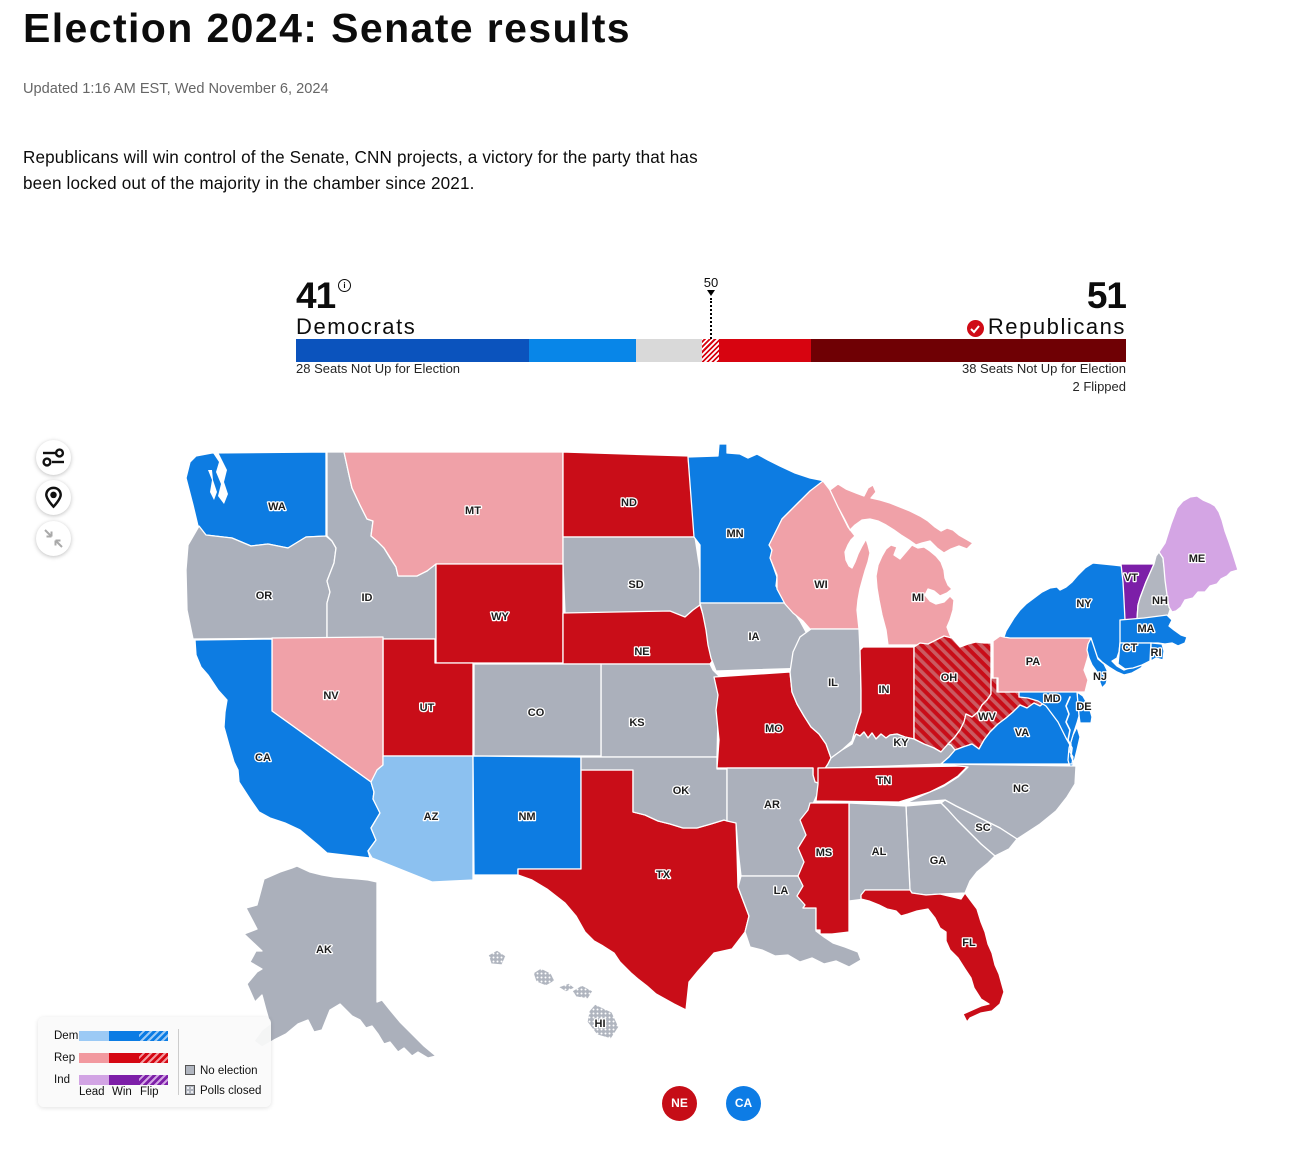  Describe the element at coordinates (663, 875) in the screenshot. I see `svg-text: TX` at that location.